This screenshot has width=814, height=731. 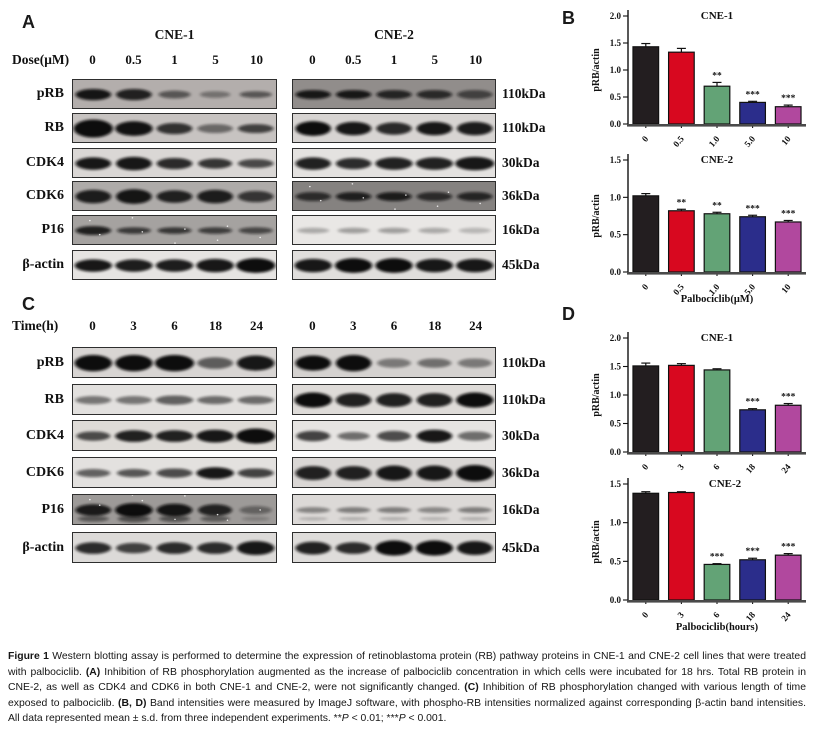 I want to click on blot-a-prb-cne2, so click(x=394, y=94).